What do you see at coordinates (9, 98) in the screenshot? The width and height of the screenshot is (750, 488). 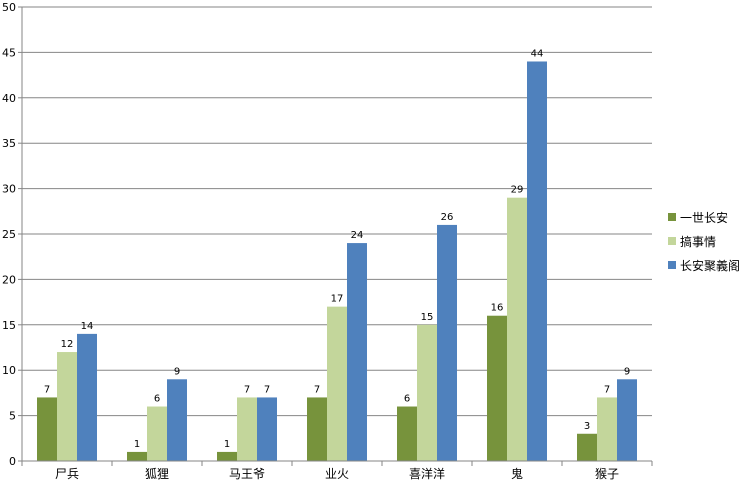 I see `y-tick-label: 40` at bounding box center [9, 98].